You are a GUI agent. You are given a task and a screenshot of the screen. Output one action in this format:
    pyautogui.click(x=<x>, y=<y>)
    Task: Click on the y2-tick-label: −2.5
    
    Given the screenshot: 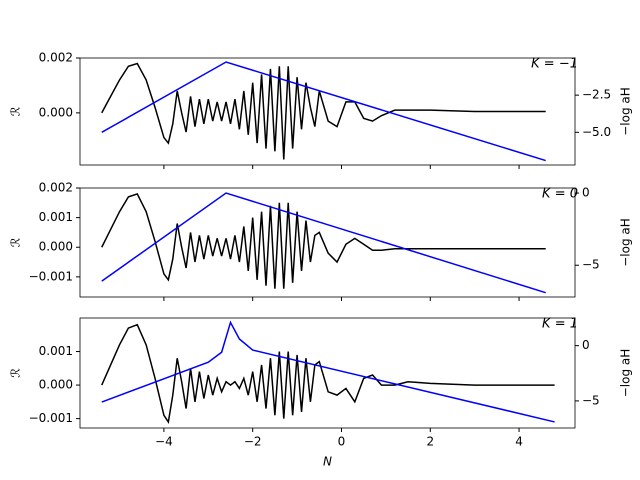 What is the action you would take?
    pyautogui.click(x=596, y=95)
    